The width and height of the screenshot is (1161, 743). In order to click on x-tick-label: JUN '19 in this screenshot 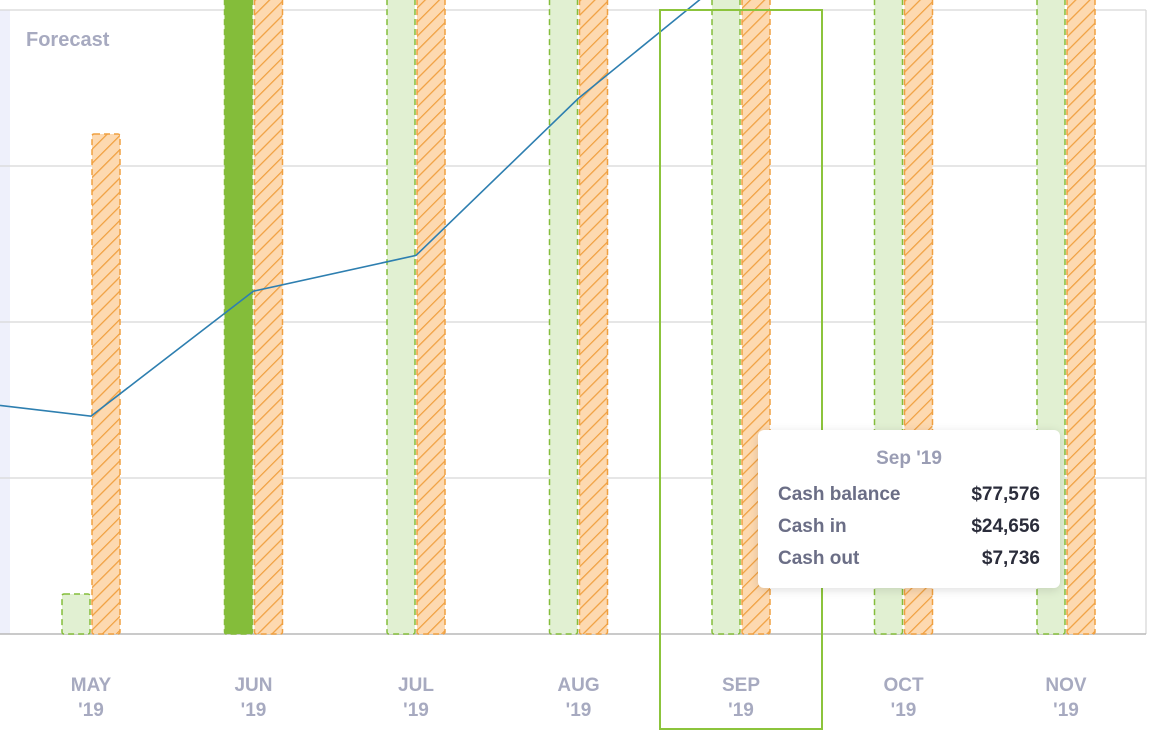, I will do `click(253, 698)`.